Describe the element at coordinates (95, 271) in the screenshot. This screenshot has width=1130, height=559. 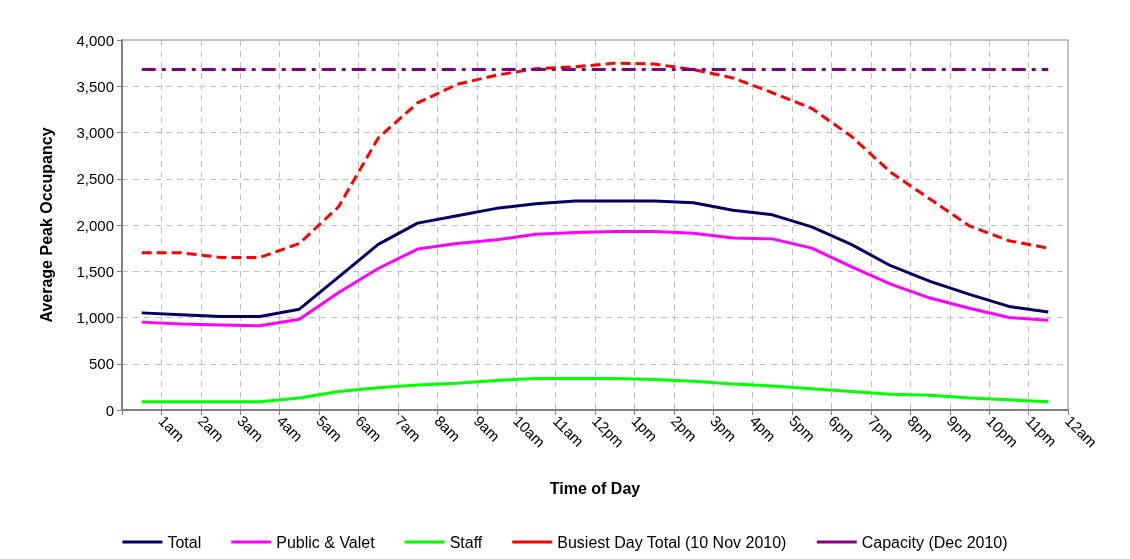
I see `y-tick-label: 1,500` at that location.